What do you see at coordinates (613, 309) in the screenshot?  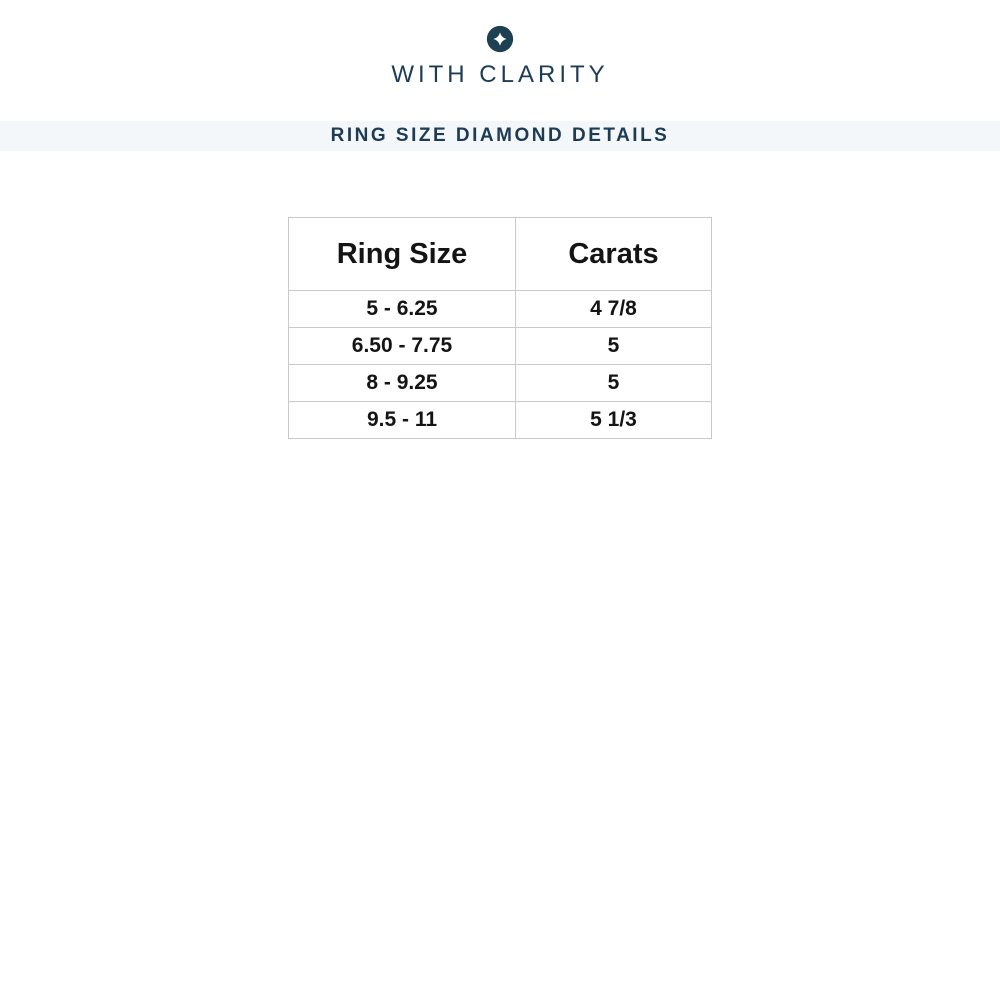 I see `carats-cell: 4 7/8` at bounding box center [613, 309].